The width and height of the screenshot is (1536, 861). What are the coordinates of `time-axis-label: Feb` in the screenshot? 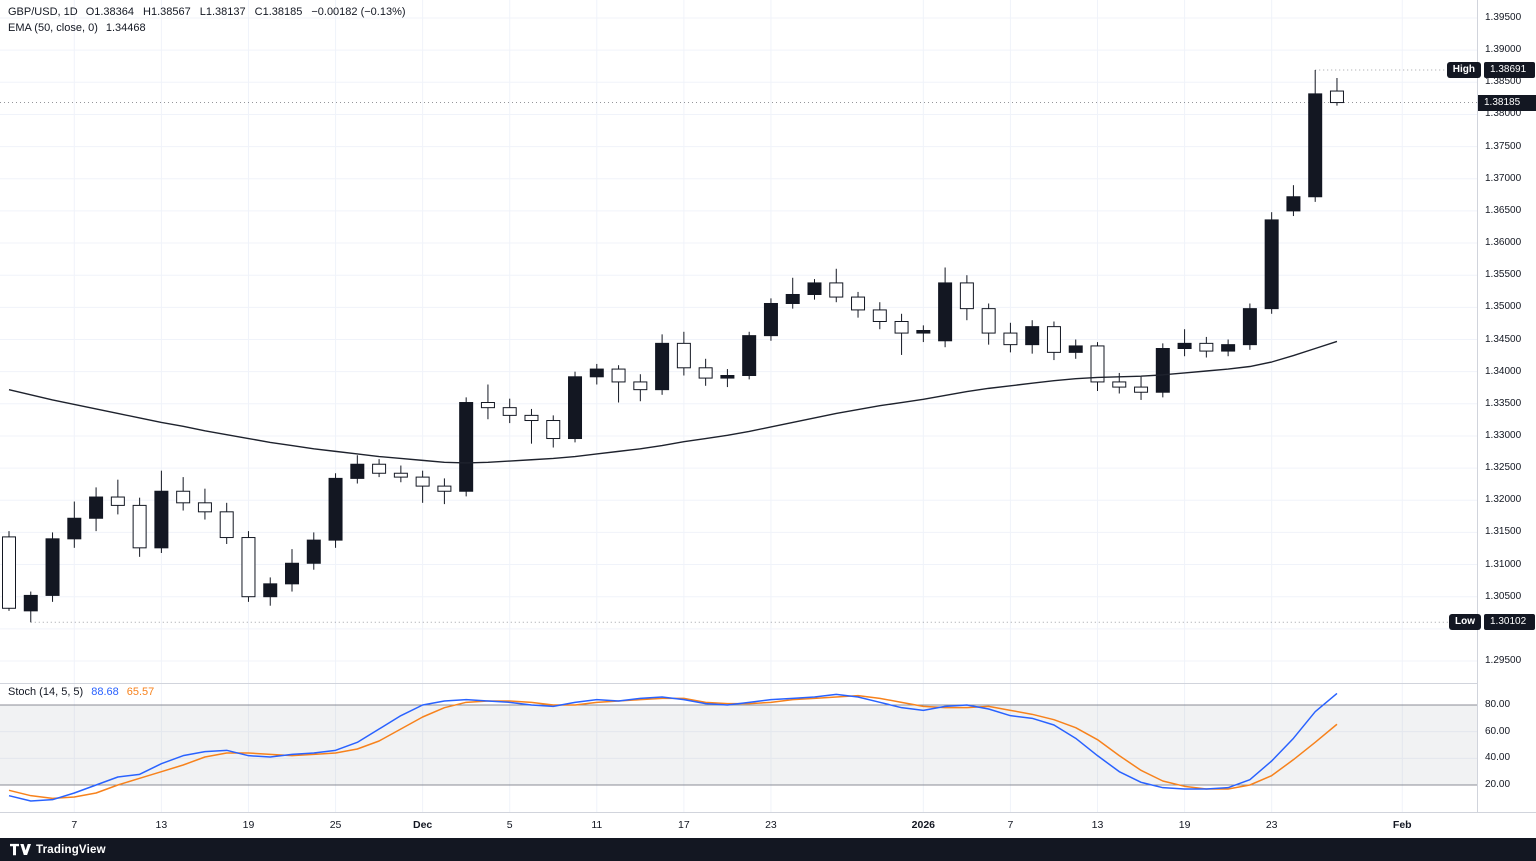 It's located at (1402, 825).